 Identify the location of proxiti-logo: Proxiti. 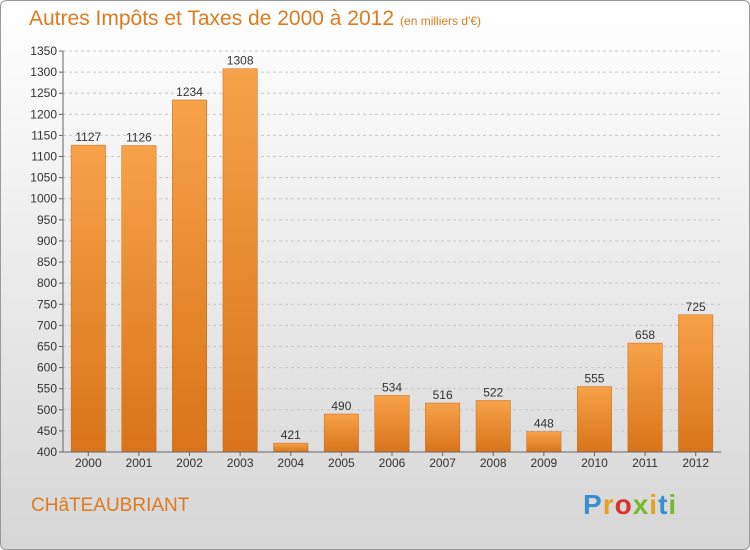
(630, 505).